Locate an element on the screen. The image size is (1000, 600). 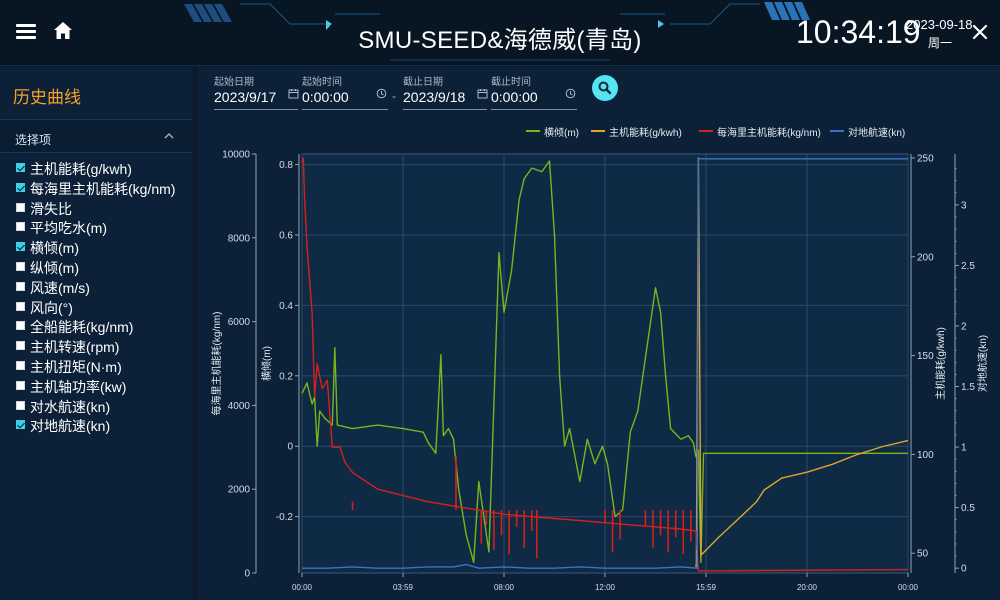
legend-label: 对地航速(kn) is located at coordinates (877, 133).